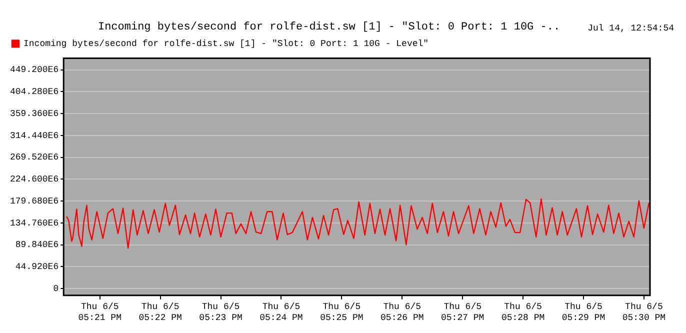  I want to click on chart-title: Incoming bytes/second for rolfe-dist.sw [1] - "Slot: 0 Port: 1 10G -.., so click(329, 28).